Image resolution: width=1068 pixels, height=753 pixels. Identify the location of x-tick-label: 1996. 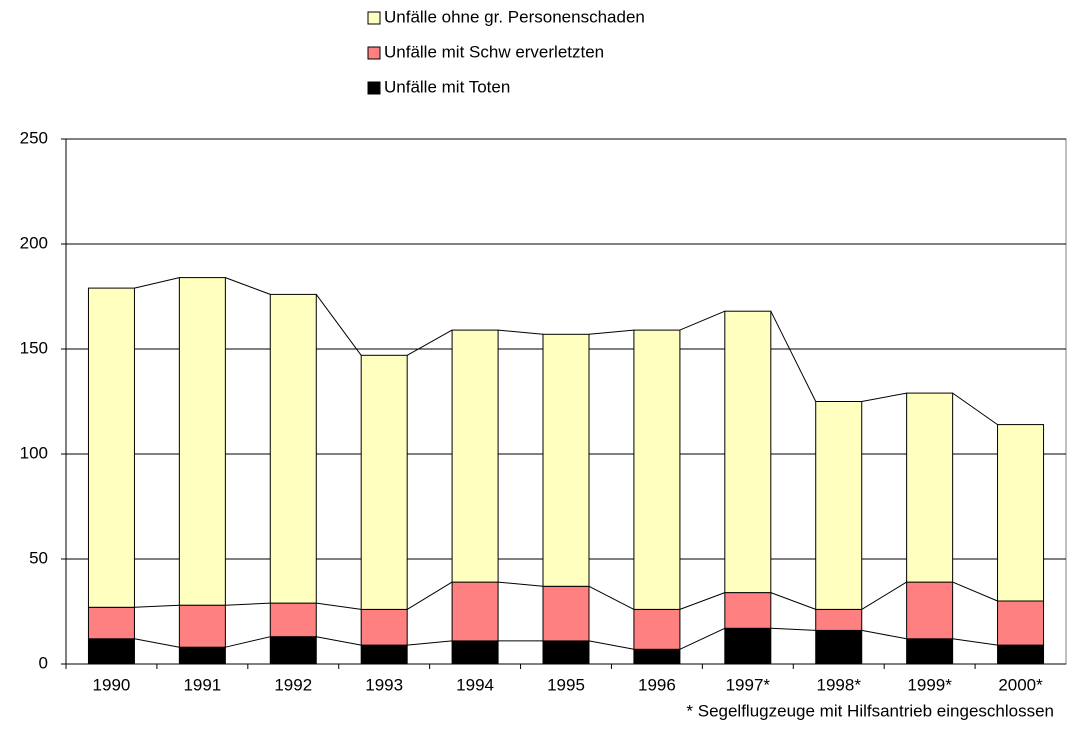
(657, 684).